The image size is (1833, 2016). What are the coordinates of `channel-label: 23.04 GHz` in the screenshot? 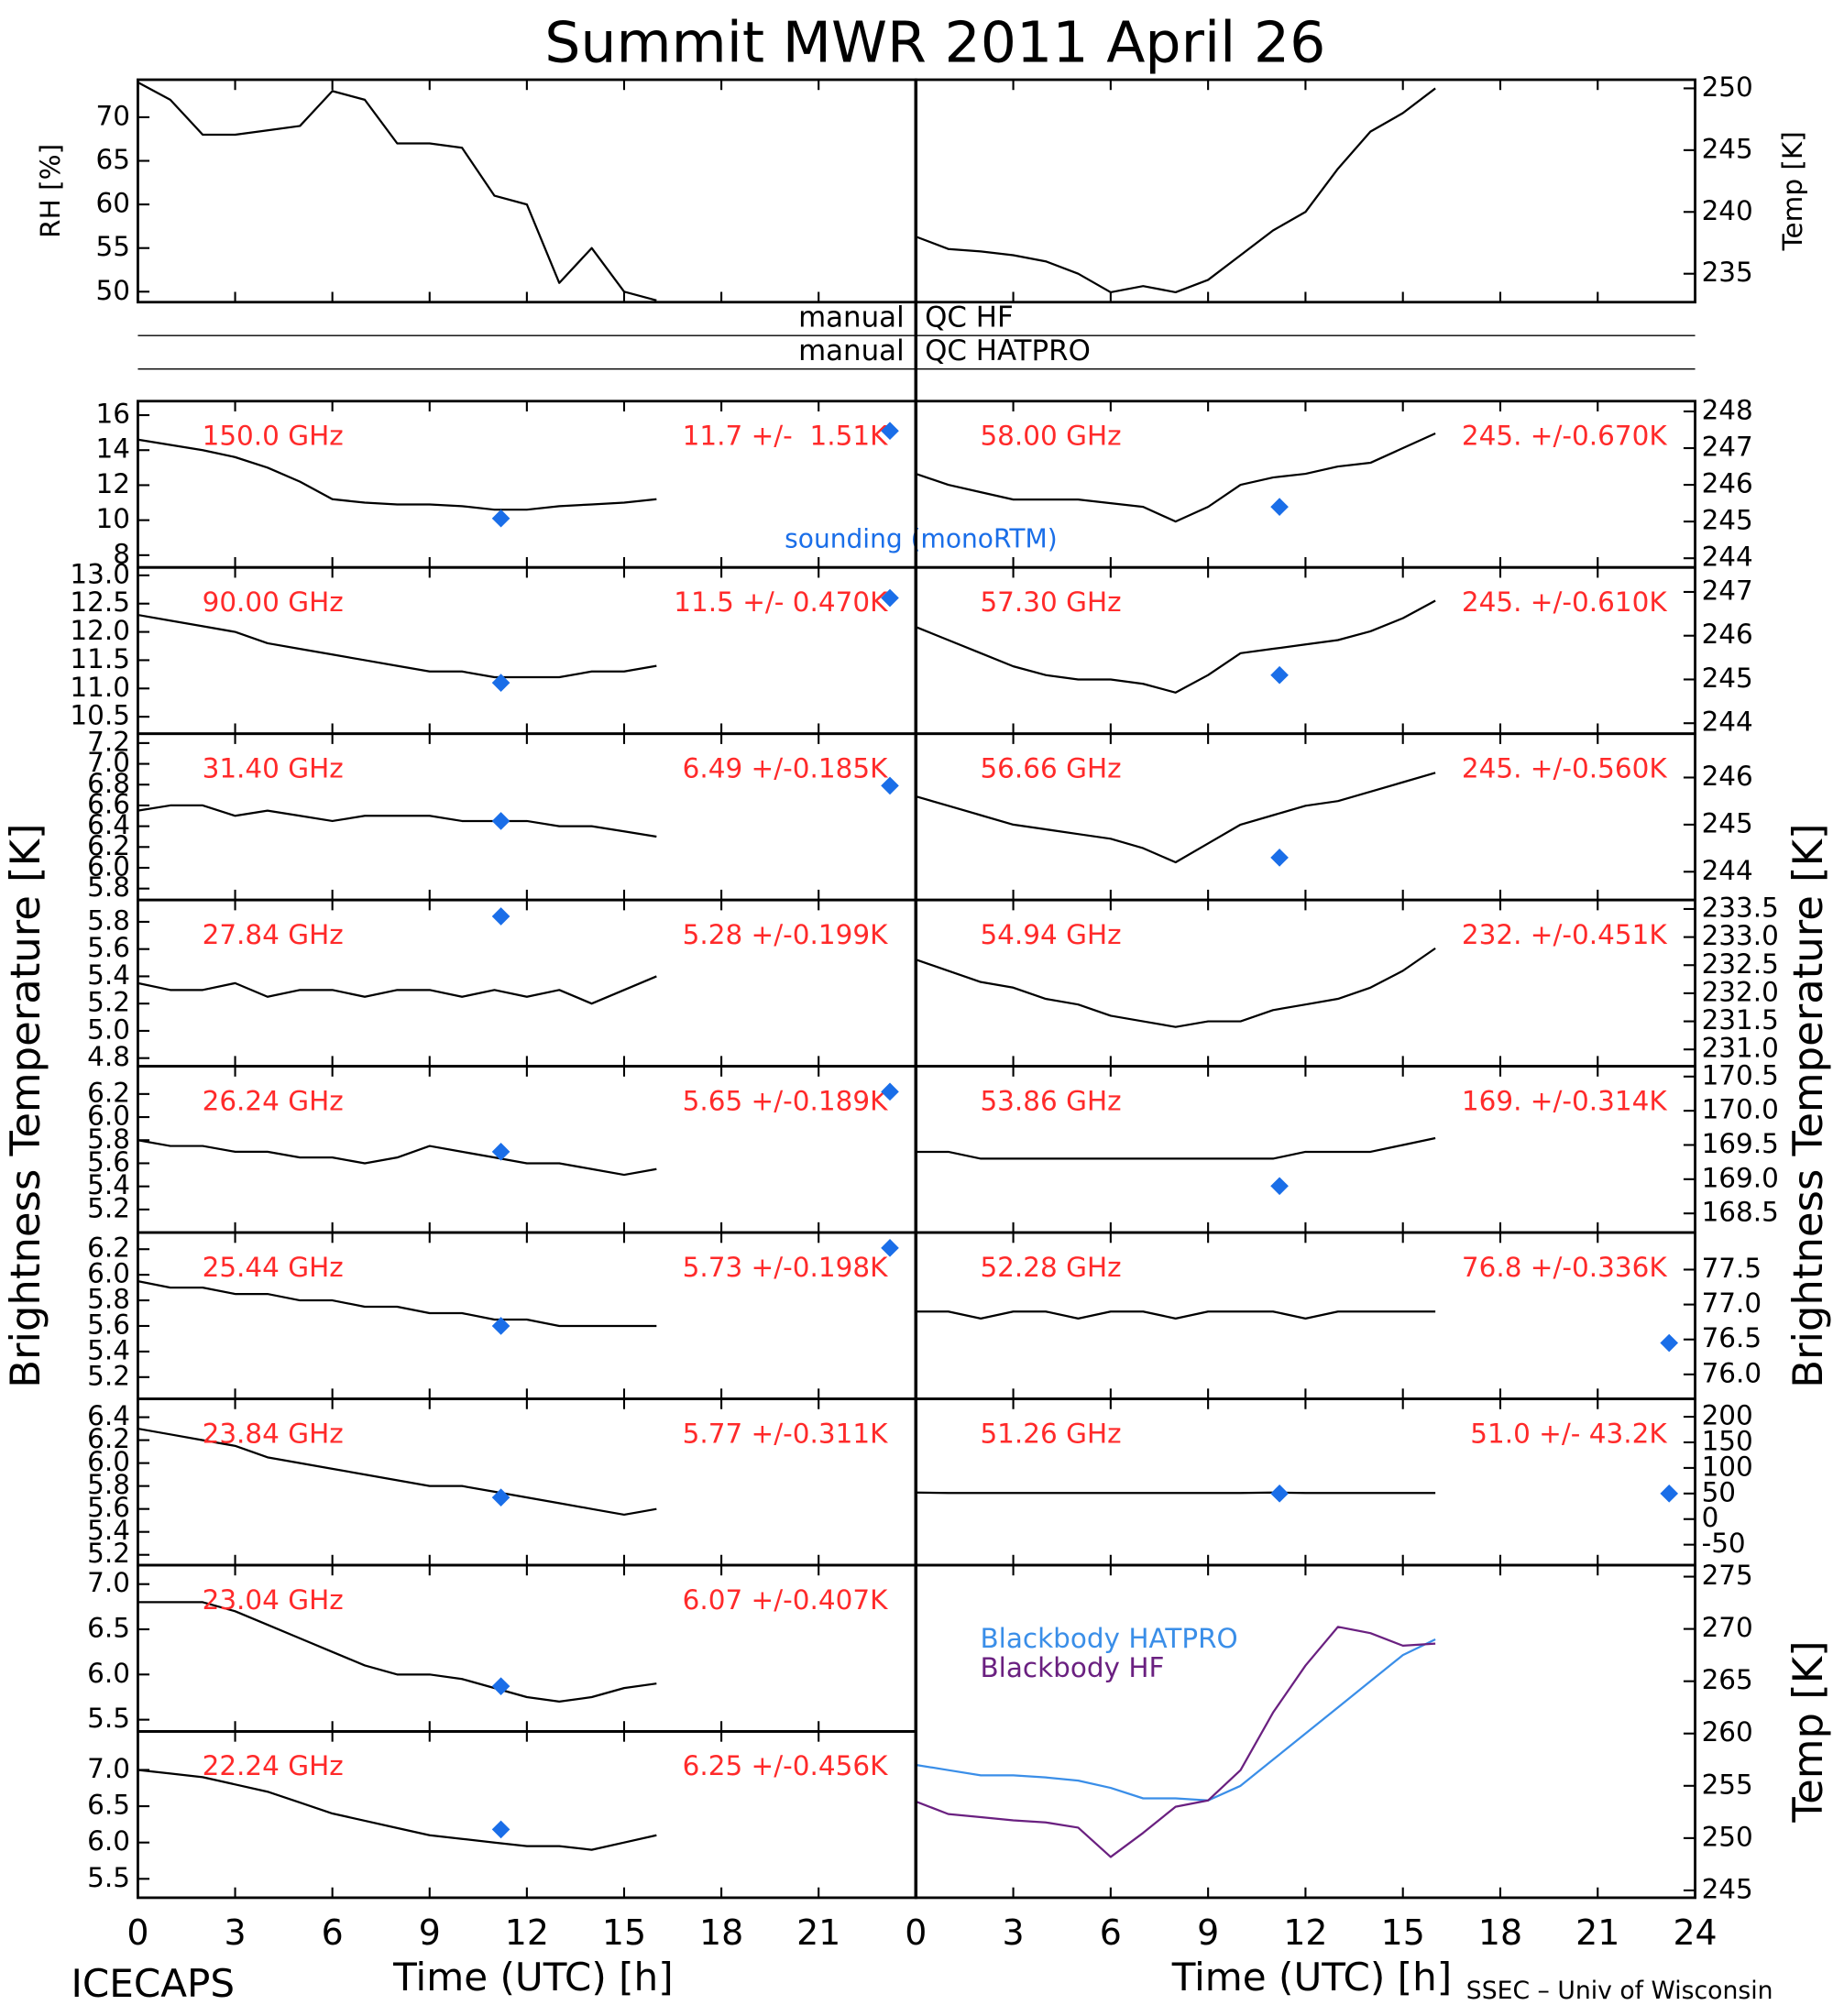 It's located at (273, 1600).